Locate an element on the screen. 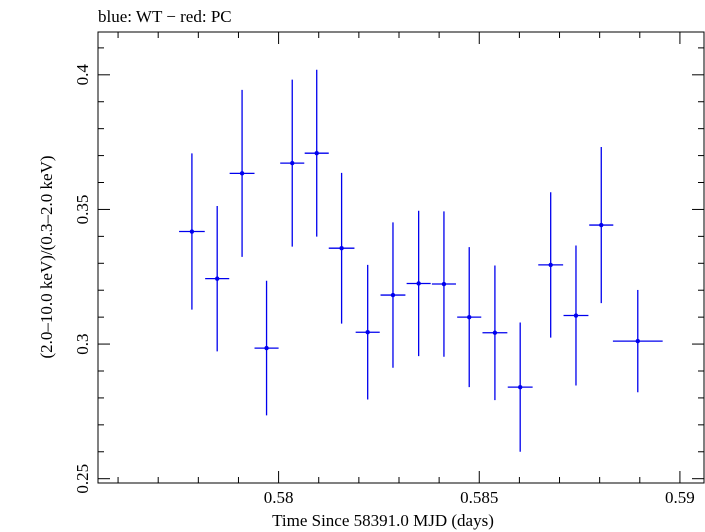  x-tick-label: 0.59 is located at coordinates (680, 497).